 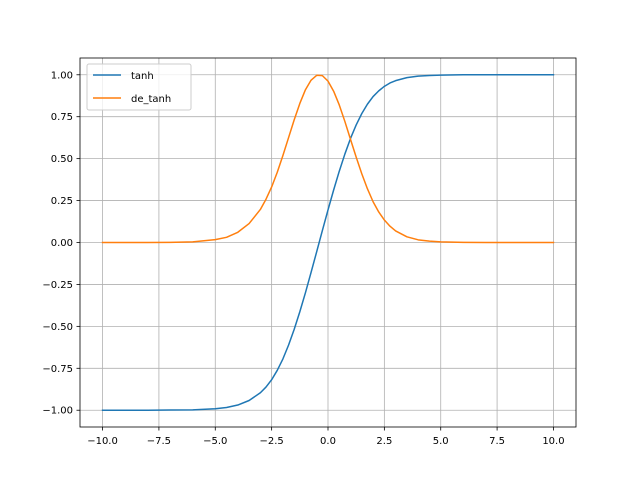 What do you see at coordinates (62, 159) in the screenshot?
I see `y-tick-label: 0.50` at bounding box center [62, 159].